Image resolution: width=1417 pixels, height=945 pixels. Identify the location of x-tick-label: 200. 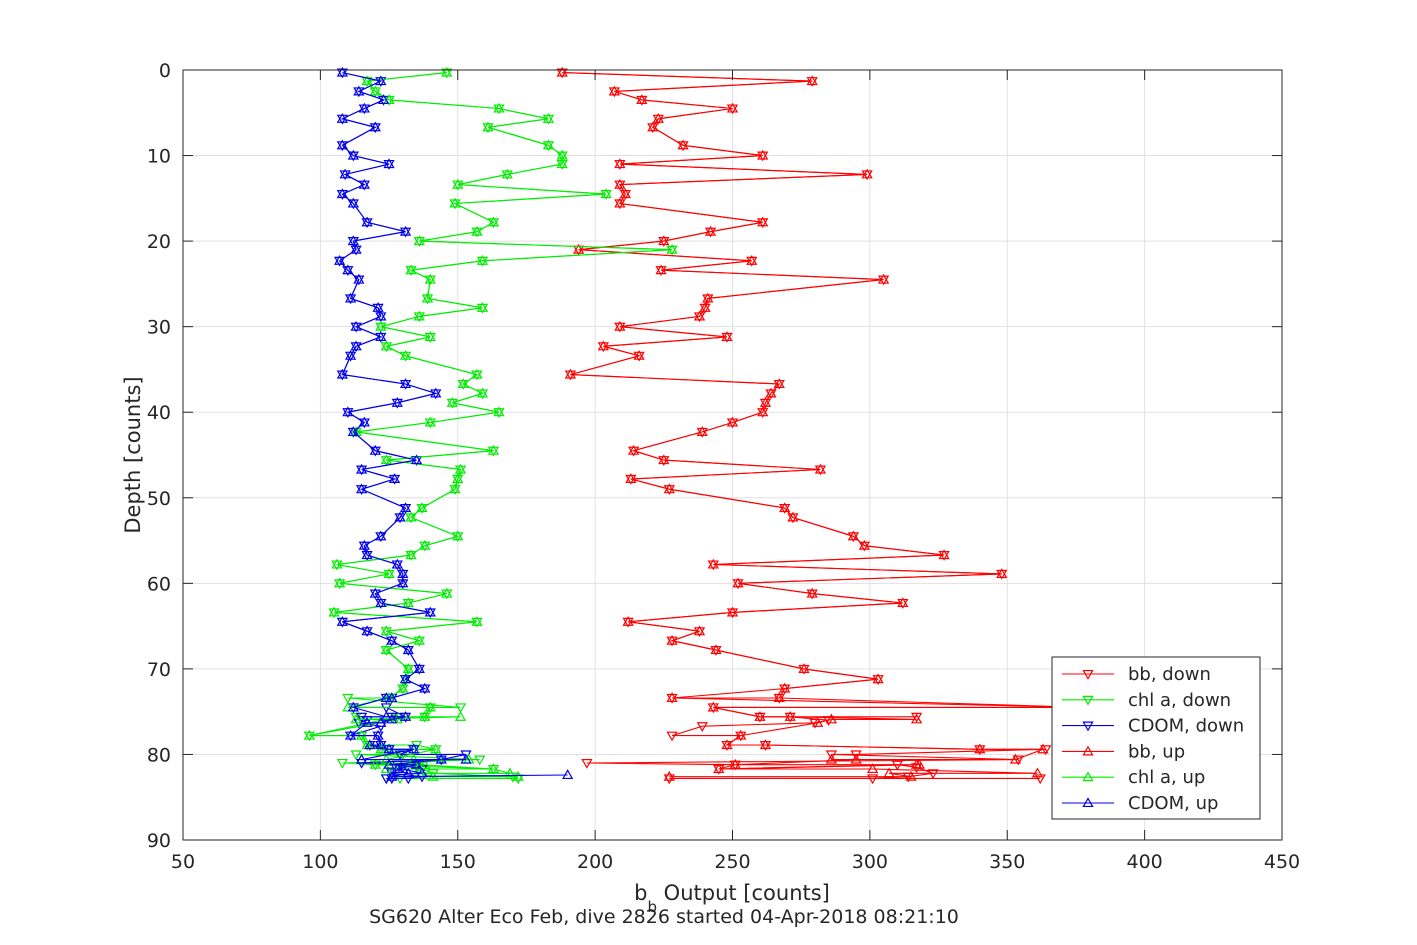
(595, 862).